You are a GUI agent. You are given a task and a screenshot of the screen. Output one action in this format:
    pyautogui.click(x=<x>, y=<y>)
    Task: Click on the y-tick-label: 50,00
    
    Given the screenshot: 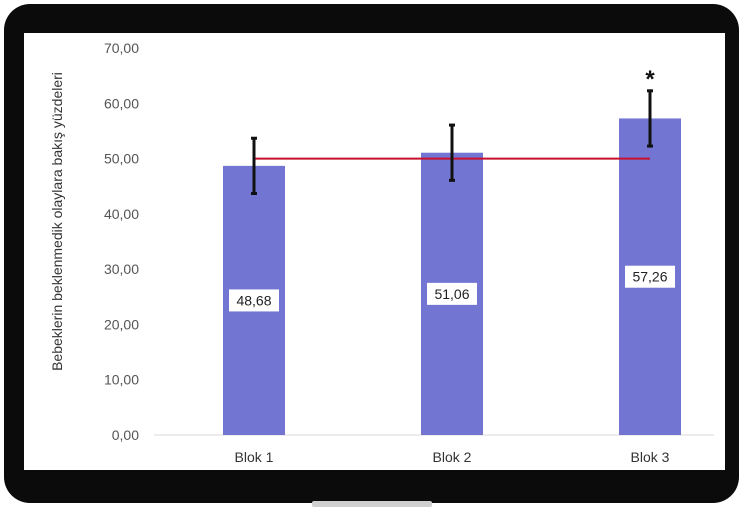 What is the action you would take?
    pyautogui.click(x=121, y=159)
    